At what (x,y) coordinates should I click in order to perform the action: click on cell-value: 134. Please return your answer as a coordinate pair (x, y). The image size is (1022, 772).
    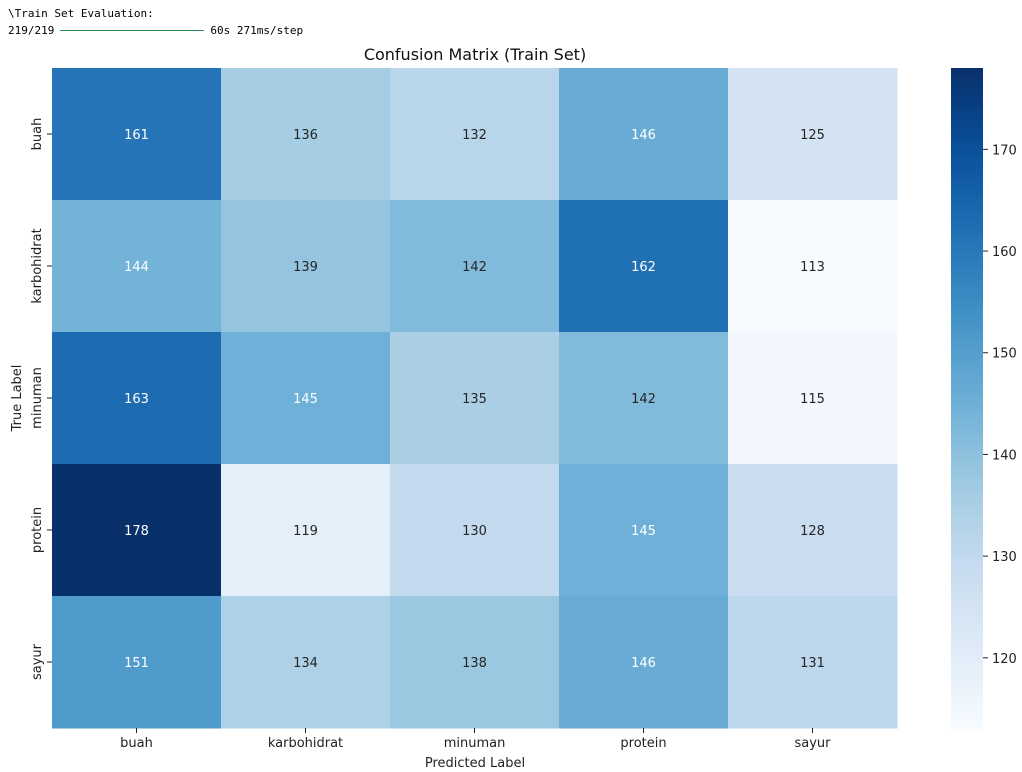
    Looking at the image, I should click on (305, 663).